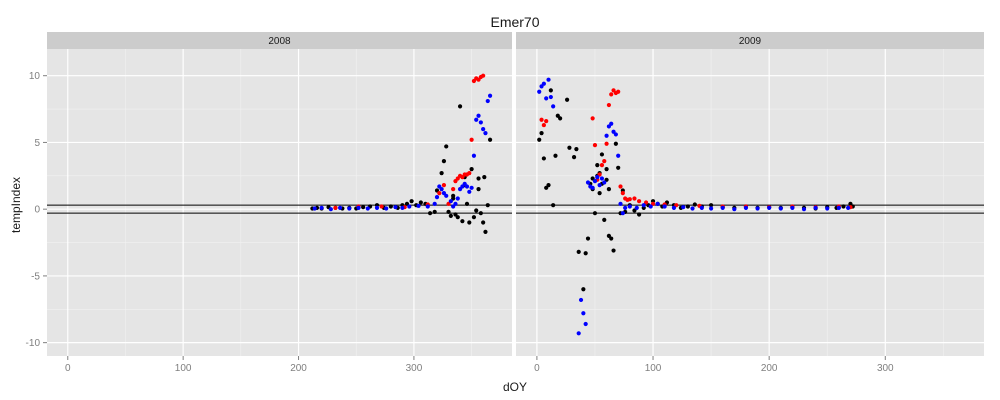 The image size is (1000, 400). What do you see at coordinates (35, 76) in the screenshot?
I see `y-tick-label: 10` at bounding box center [35, 76].